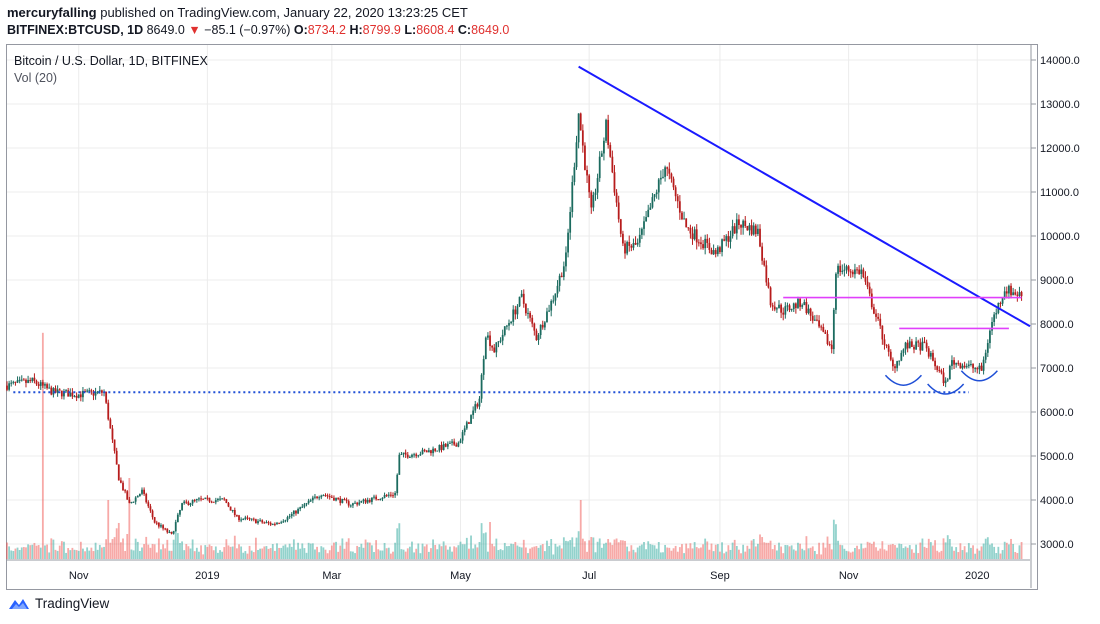 The image size is (1100, 624). I want to click on author-name: mercuryfalling, so click(52, 12).